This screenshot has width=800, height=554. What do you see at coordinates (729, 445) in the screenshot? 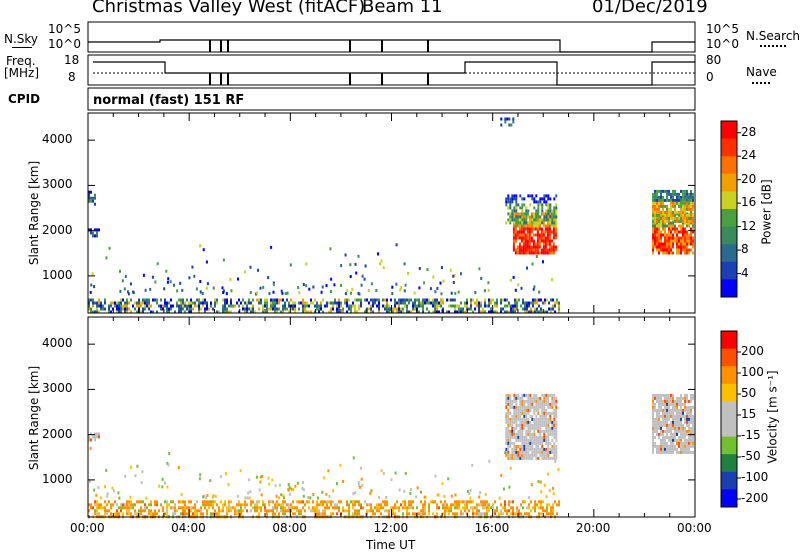
I see `colorbar-swatch` at bounding box center [729, 445].